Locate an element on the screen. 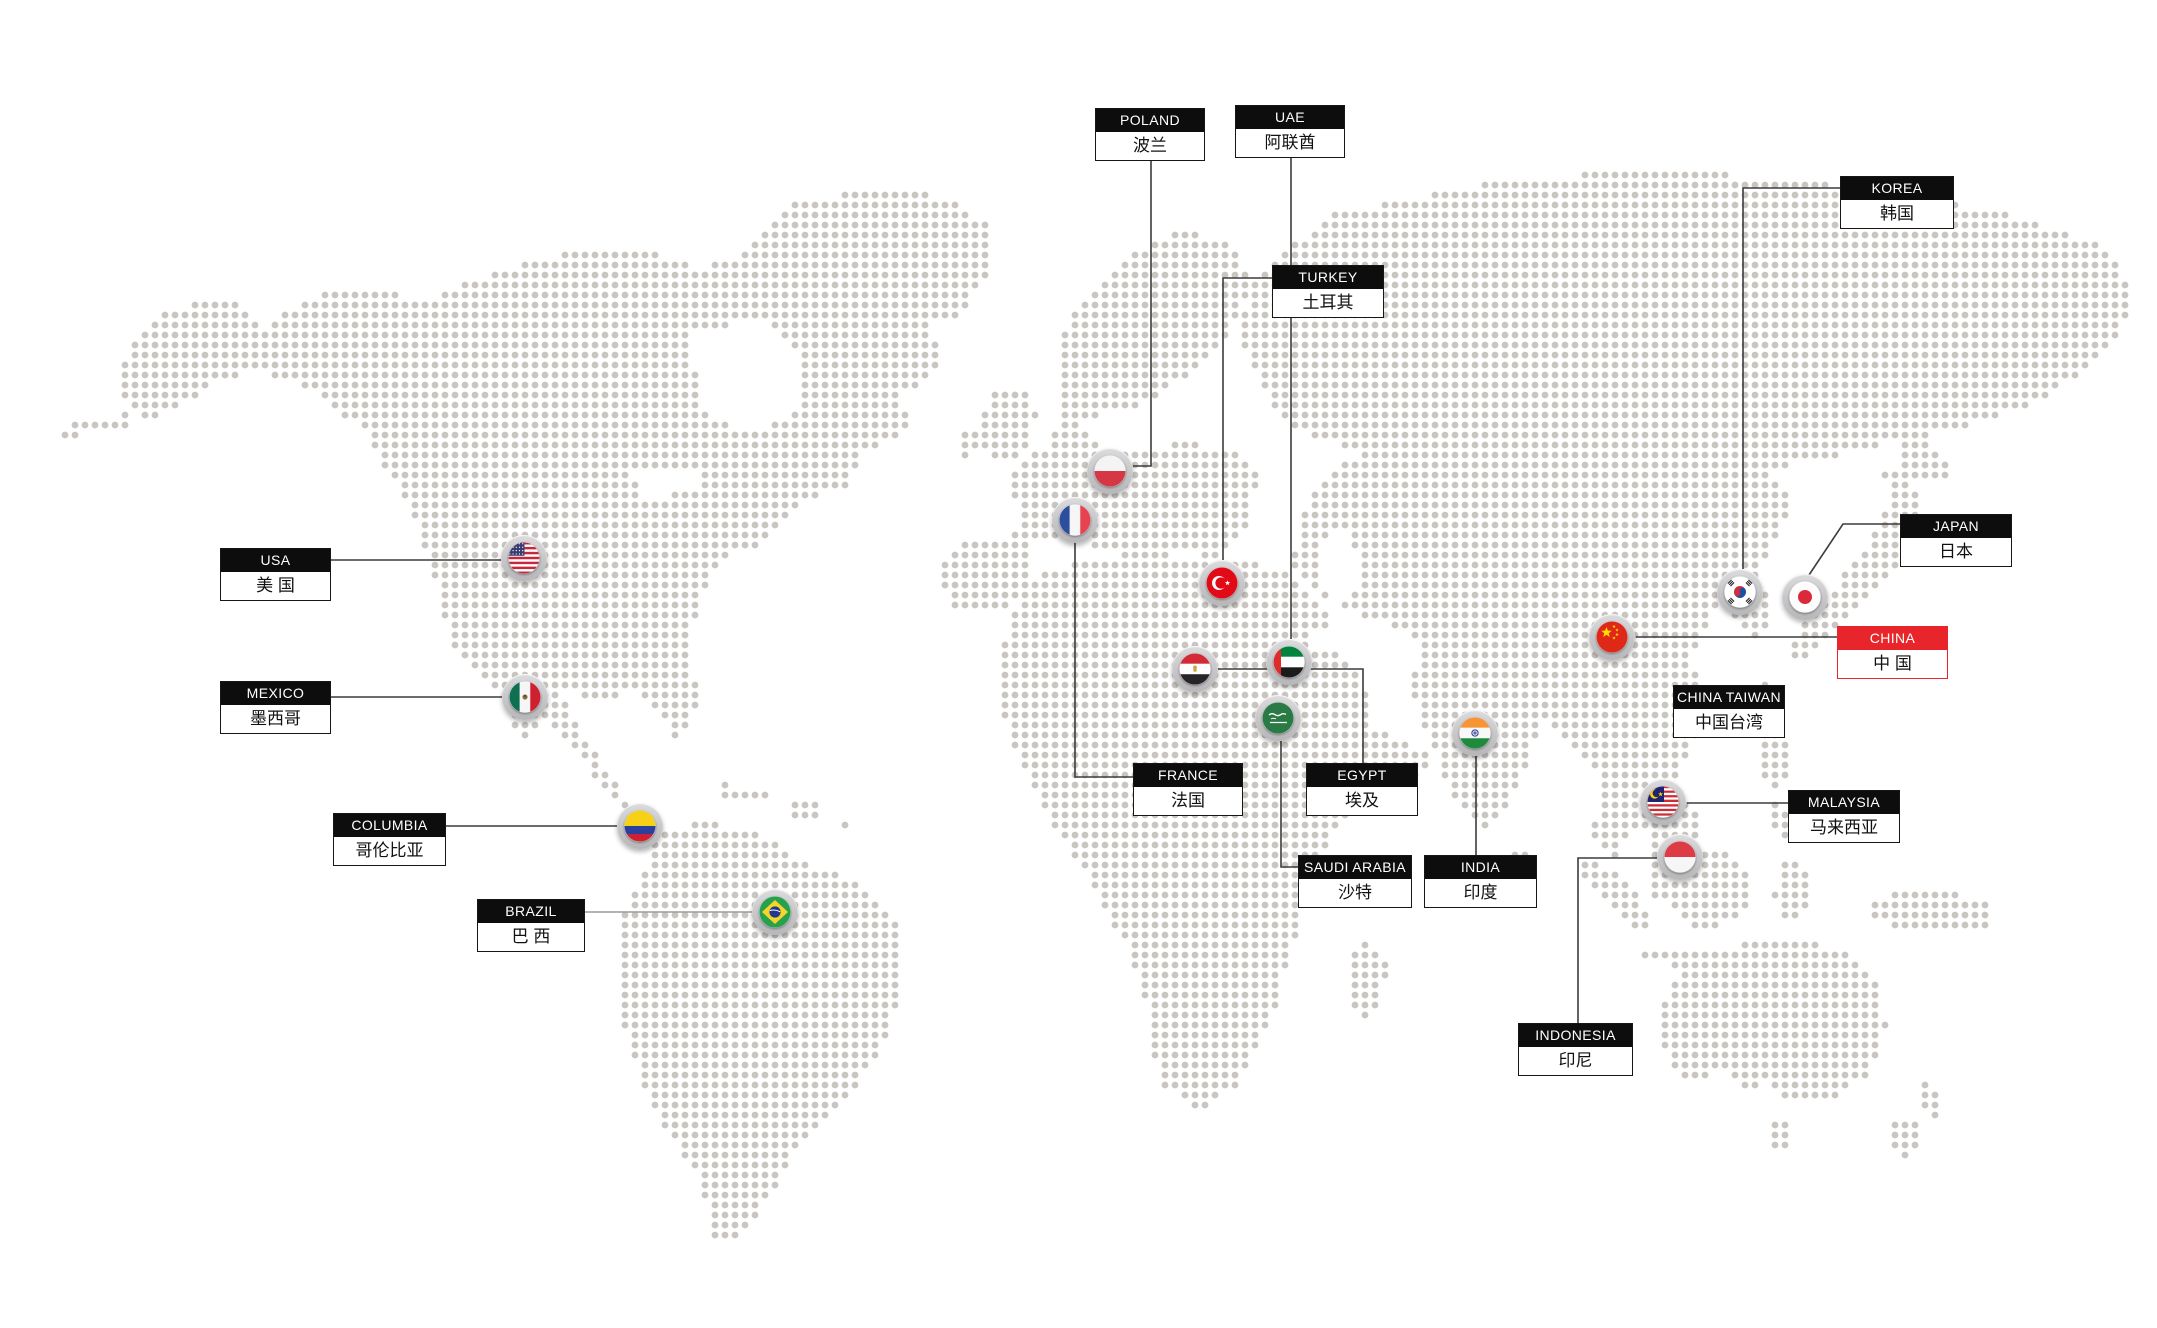  country-label-china: CHINA 中 国 is located at coordinates (1892, 652).